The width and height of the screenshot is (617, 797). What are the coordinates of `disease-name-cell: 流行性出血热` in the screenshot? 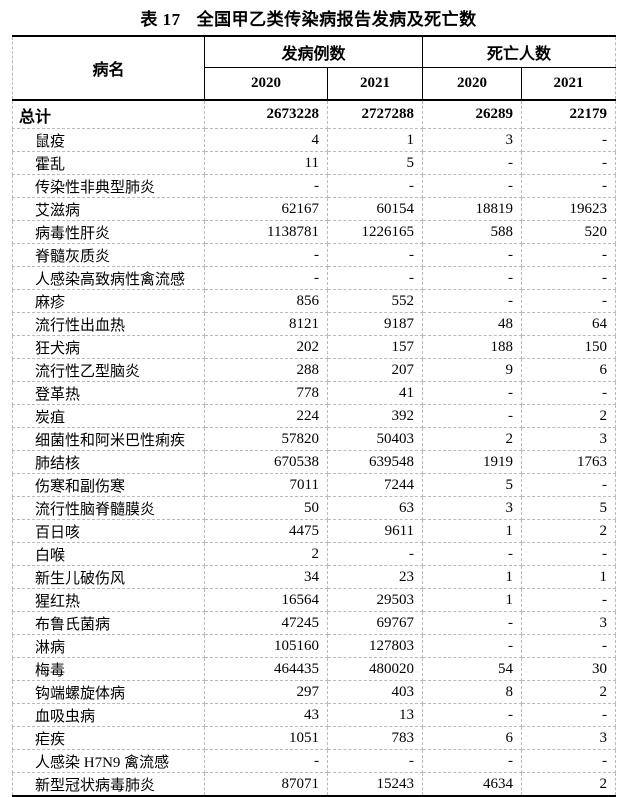 It's located at (108, 324).